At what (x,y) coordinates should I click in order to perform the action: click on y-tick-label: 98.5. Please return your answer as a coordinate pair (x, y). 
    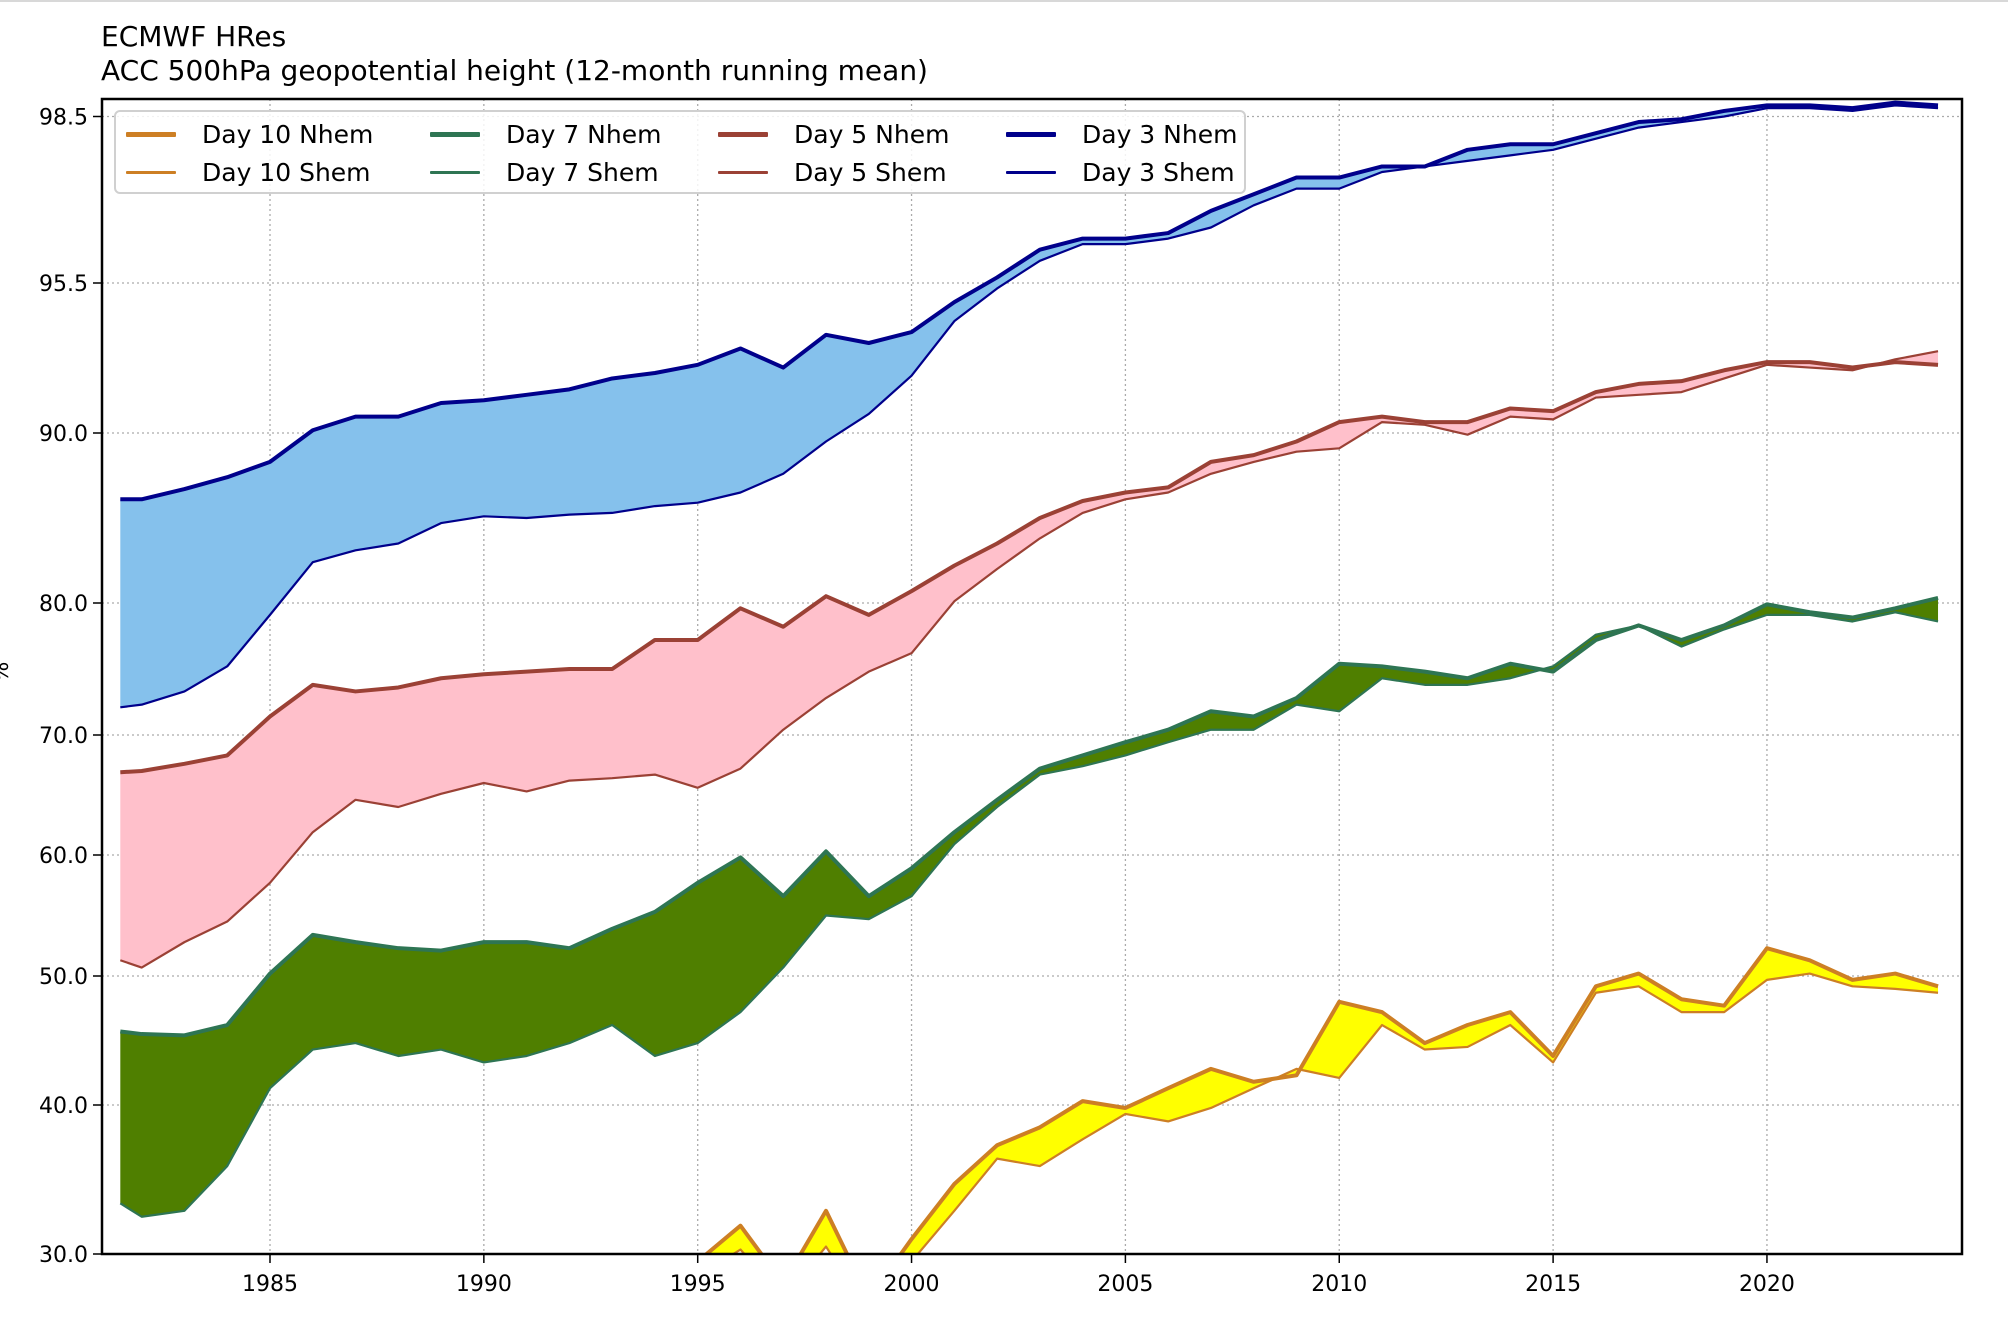
    Looking at the image, I should click on (63, 118).